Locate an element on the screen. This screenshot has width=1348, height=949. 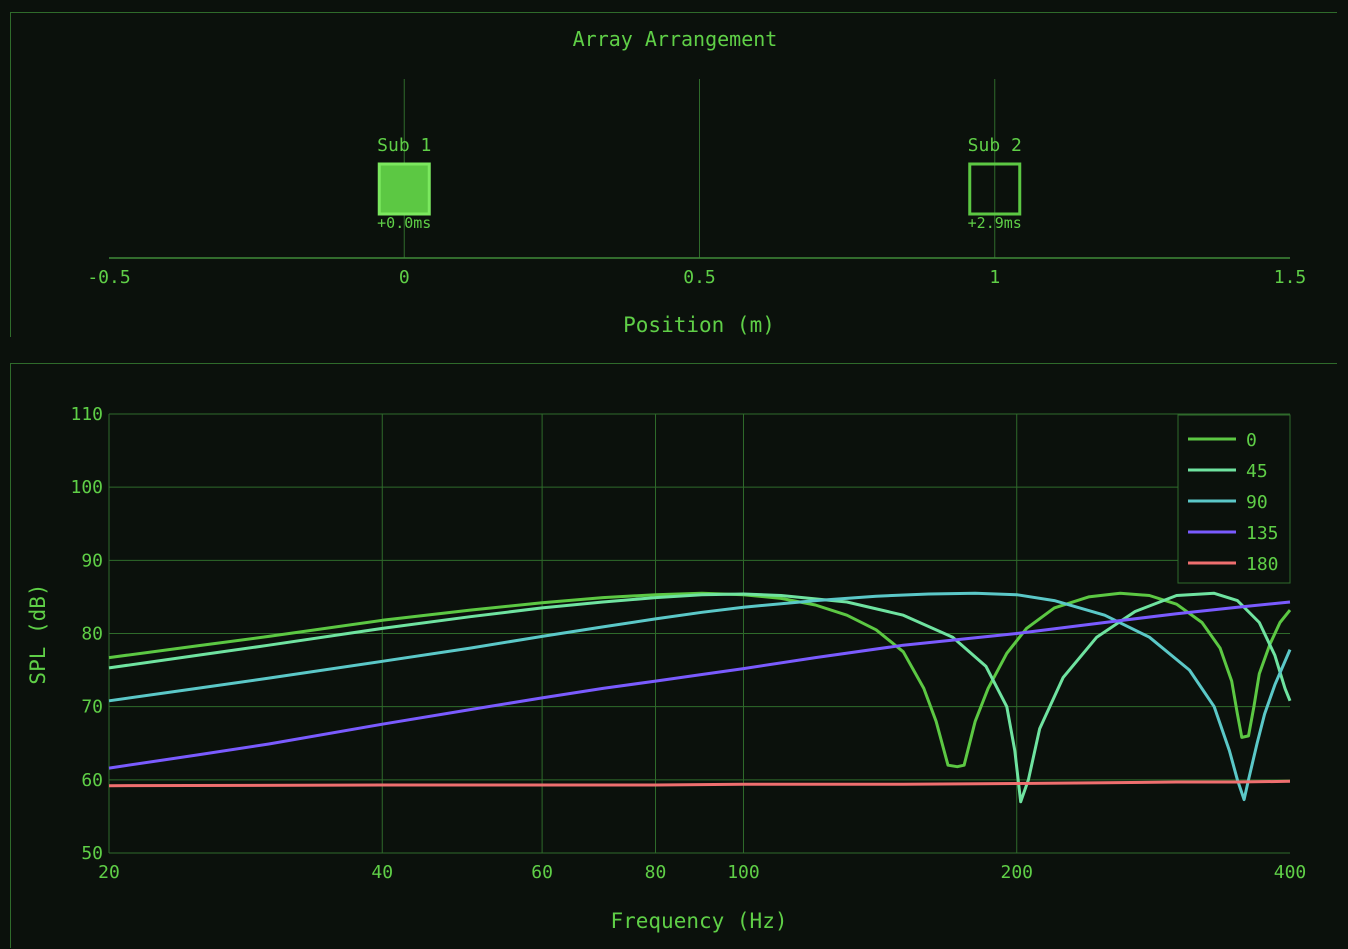
x-axis-label: Position (m) is located at coordinates (699, 325).